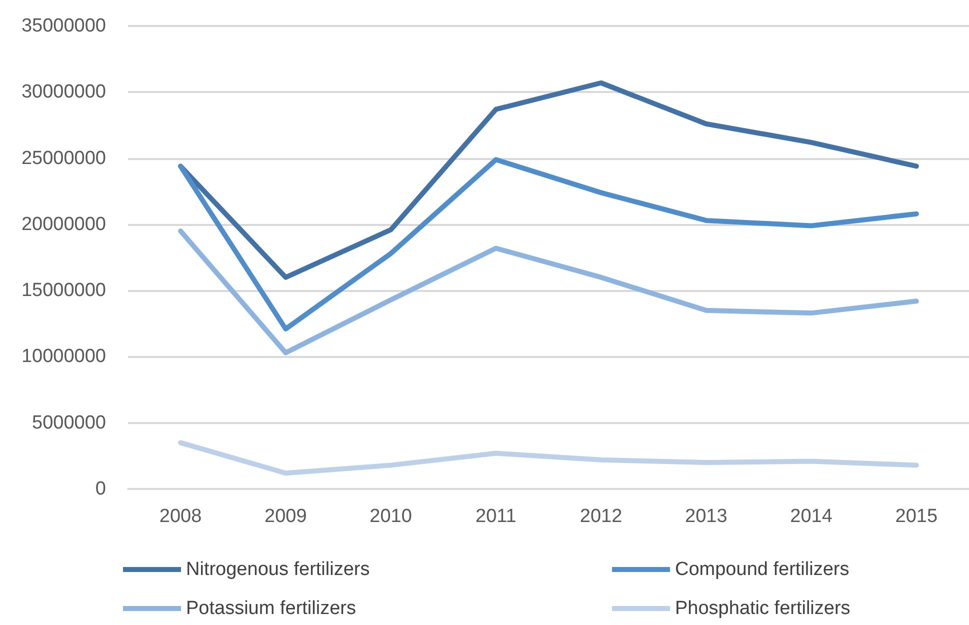 The image size is (969, 625). I want to click on x-tick-label: 2012, so click(601, 516).